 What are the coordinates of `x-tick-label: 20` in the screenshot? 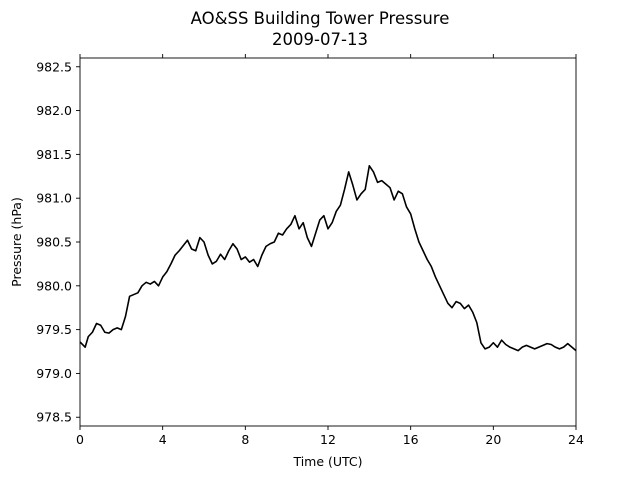 It's located at (493, 439).